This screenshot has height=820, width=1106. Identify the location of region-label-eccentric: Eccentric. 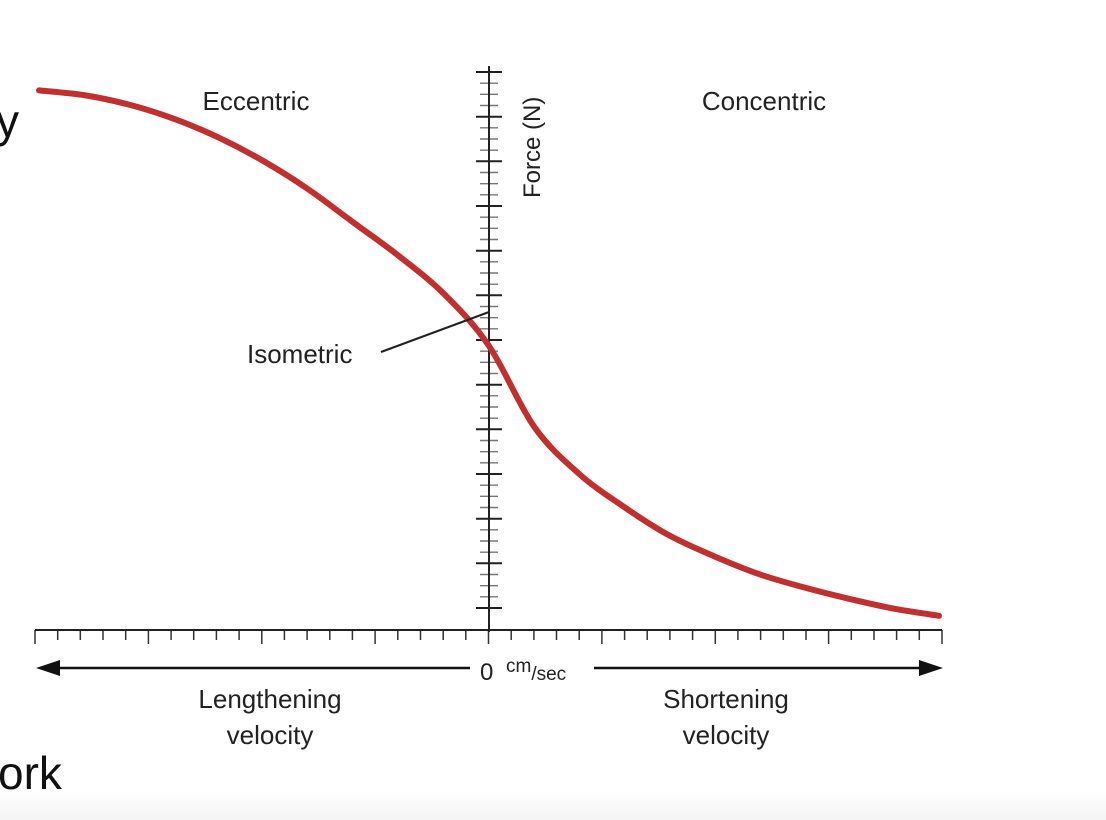
(256, 101).